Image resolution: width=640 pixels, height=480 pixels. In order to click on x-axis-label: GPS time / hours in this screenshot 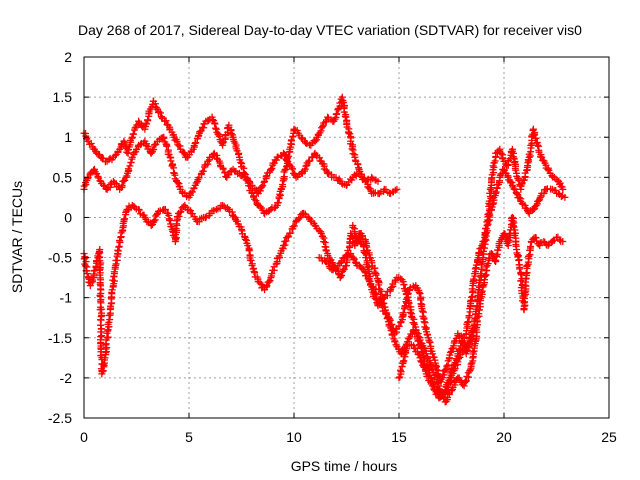, I will do `click(344, 466)`.